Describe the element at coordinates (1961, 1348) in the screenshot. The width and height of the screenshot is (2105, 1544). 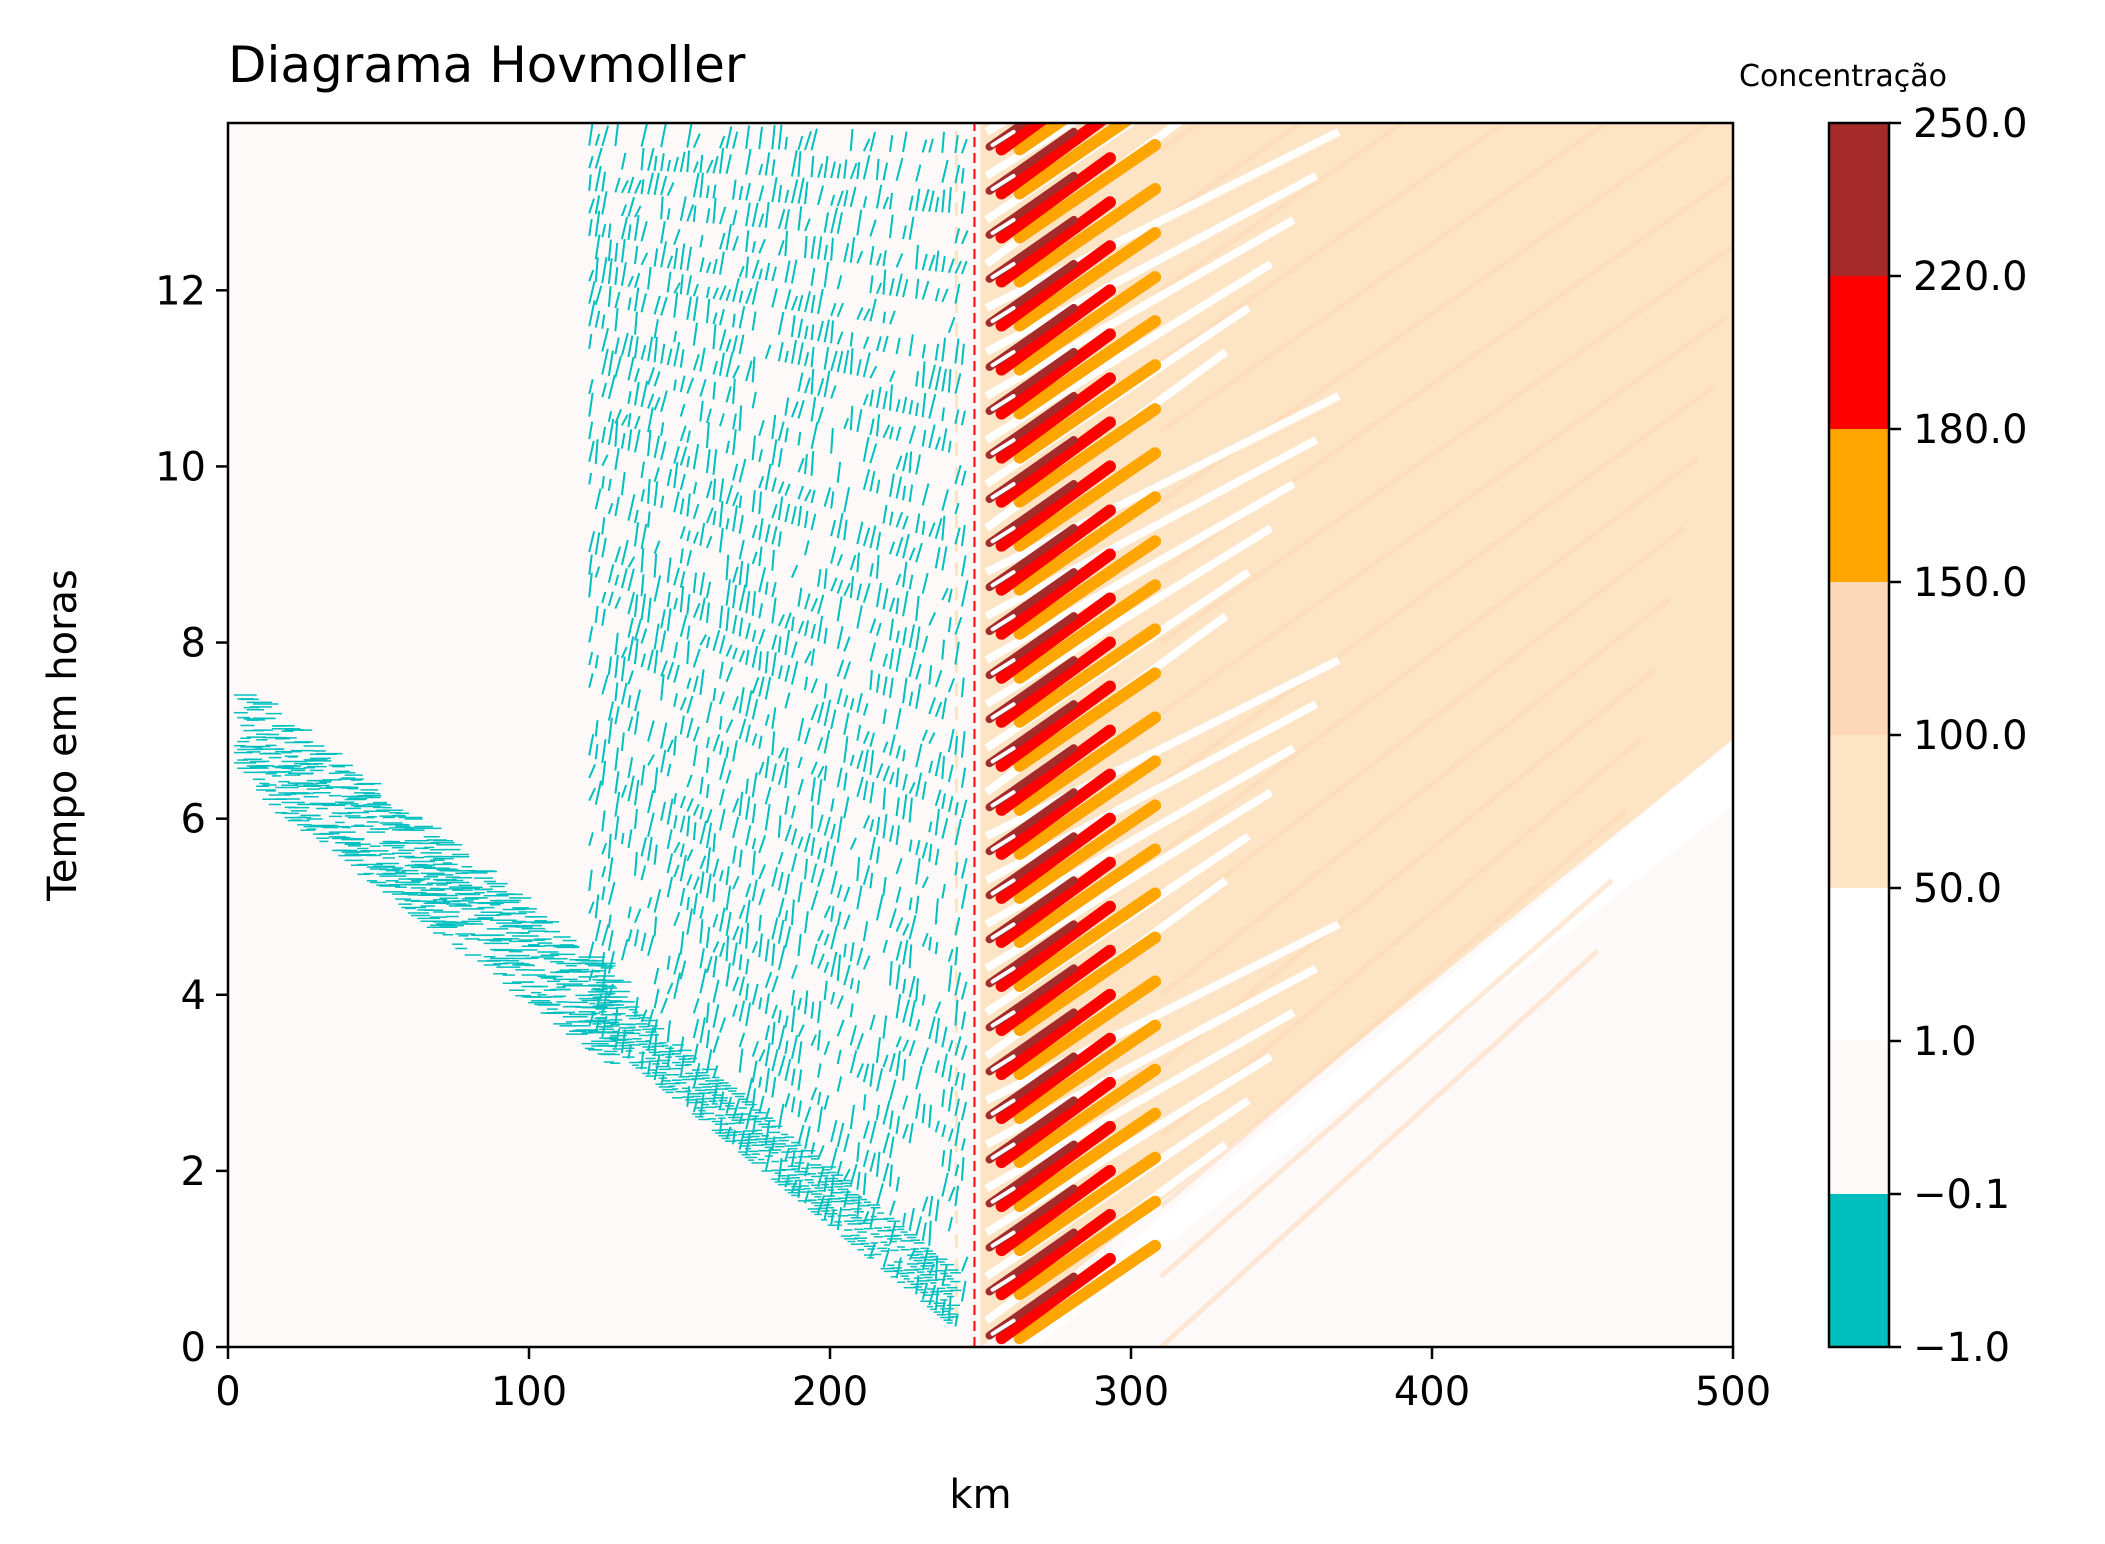
I see `colorbar-tick-label: −1.0` at that location.